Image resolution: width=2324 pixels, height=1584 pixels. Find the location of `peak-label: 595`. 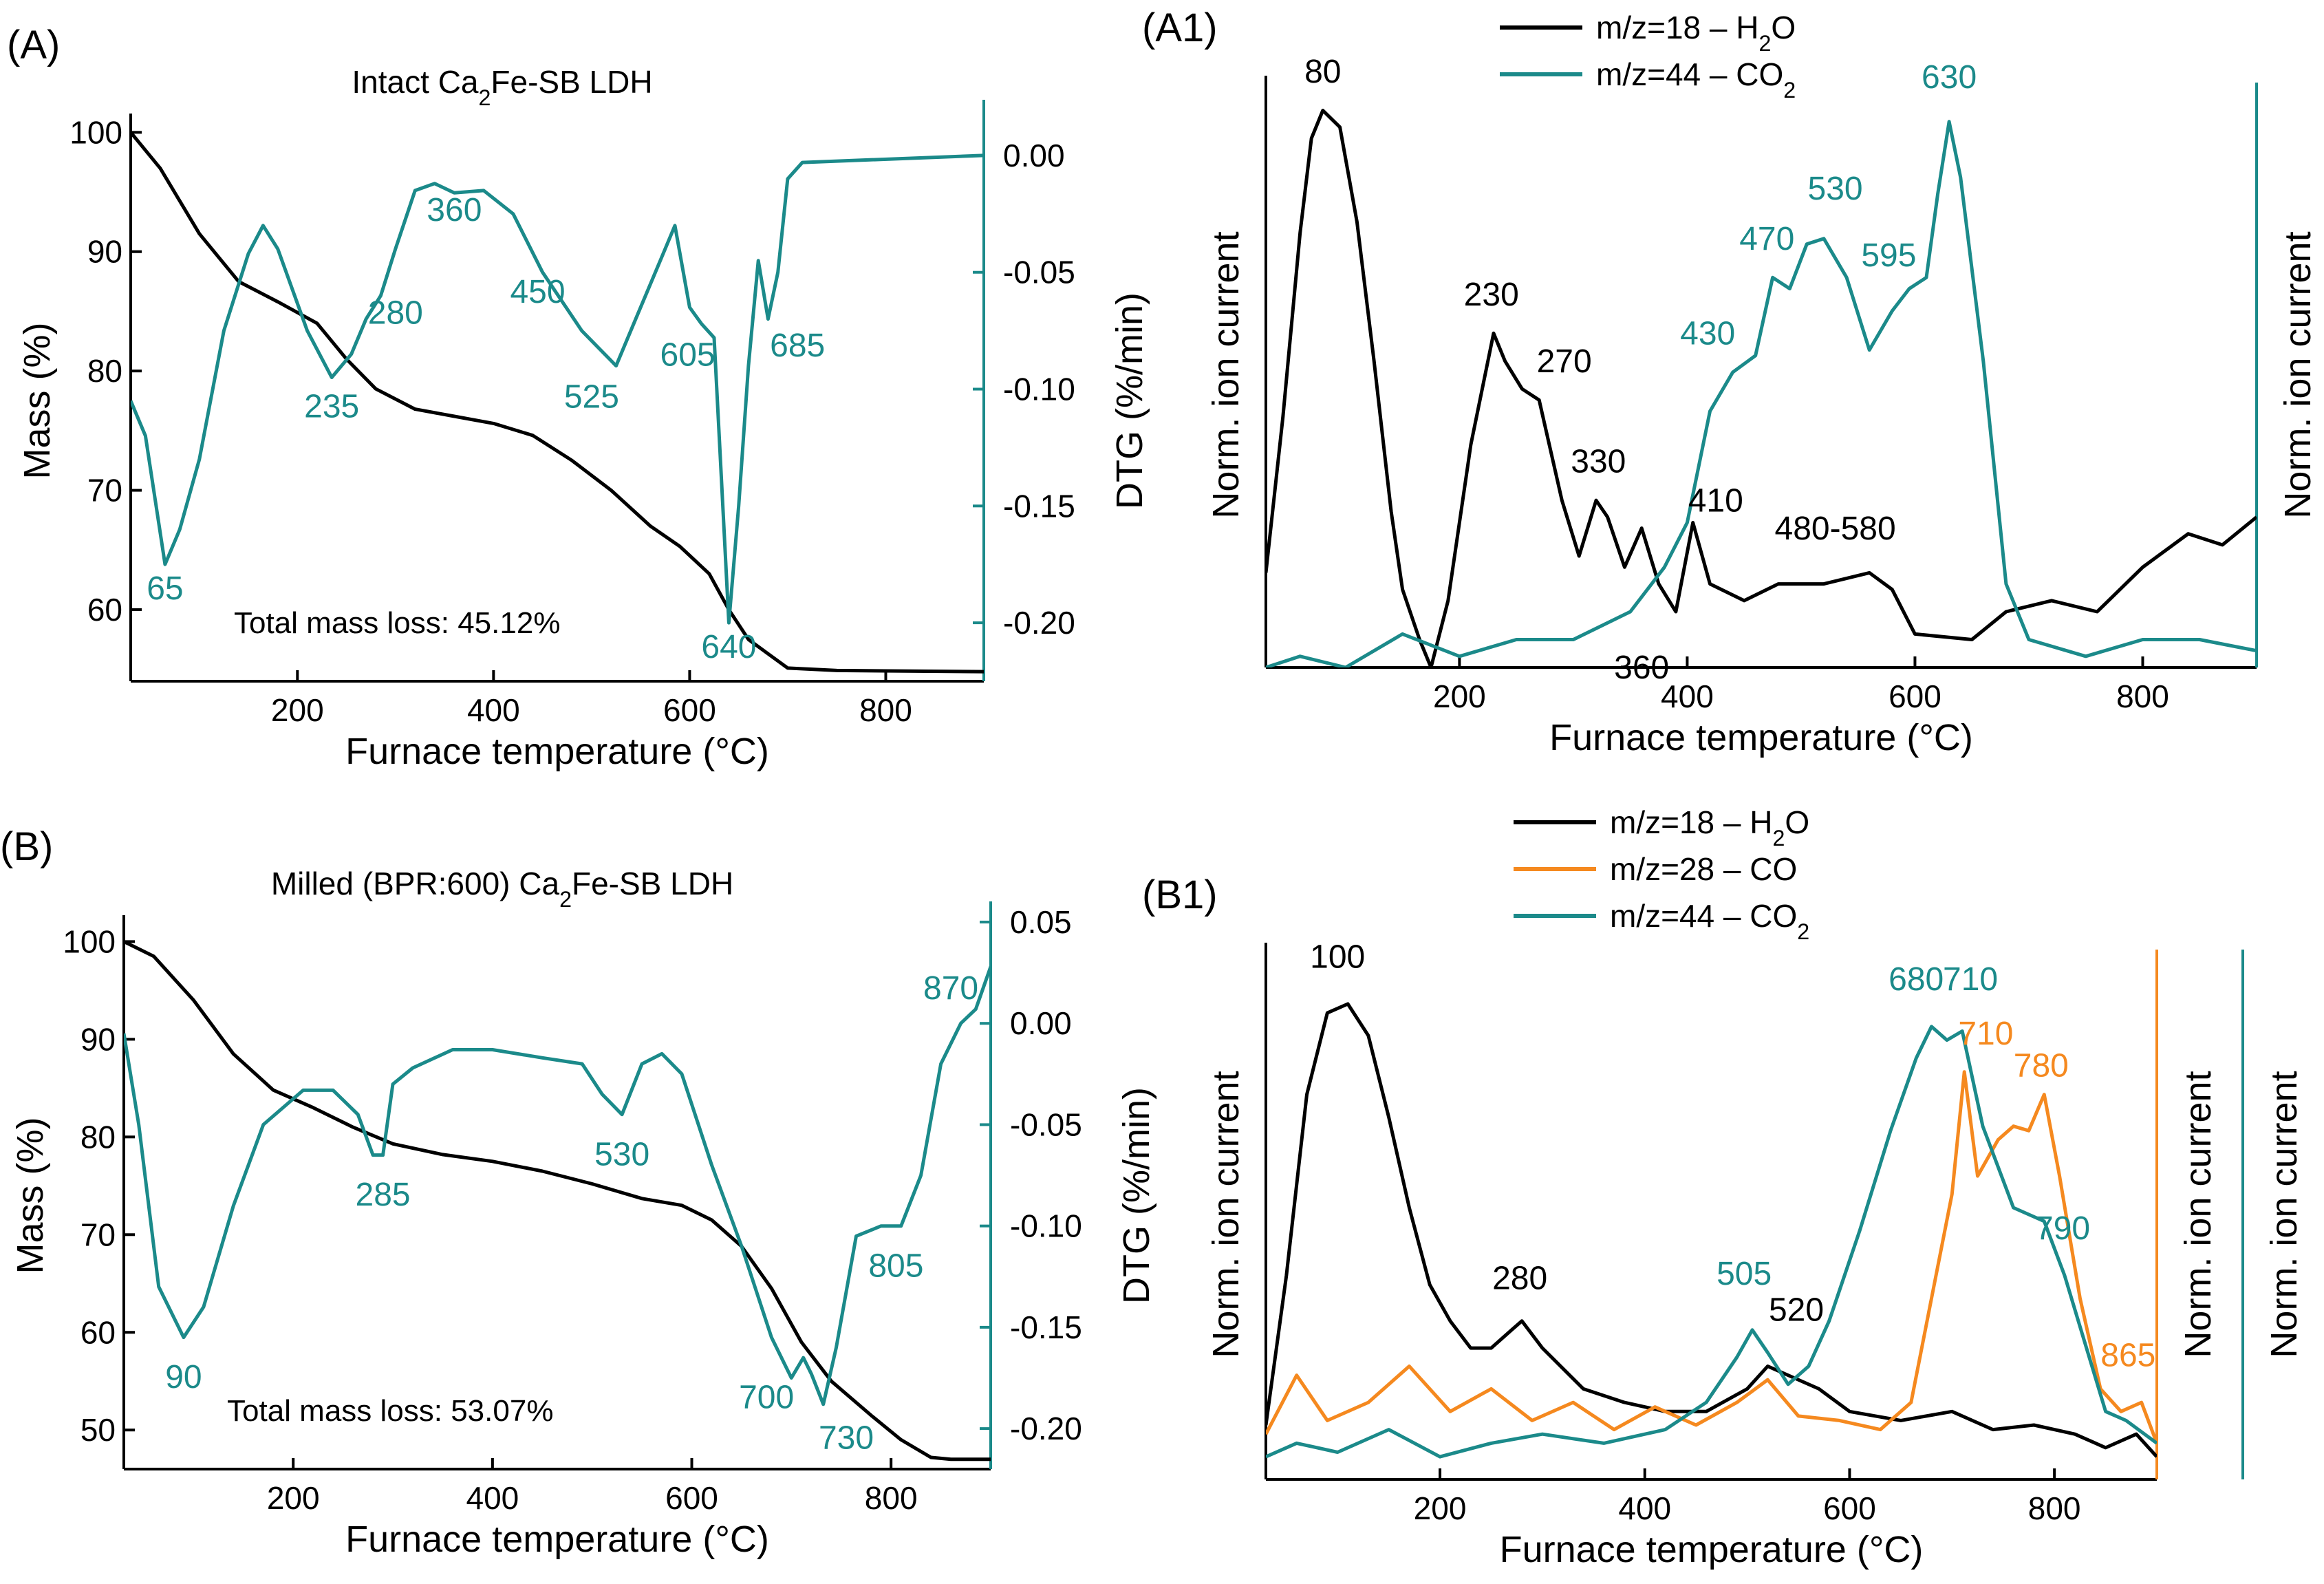

peak-label: 595 is located at coordinates (1888, 255).